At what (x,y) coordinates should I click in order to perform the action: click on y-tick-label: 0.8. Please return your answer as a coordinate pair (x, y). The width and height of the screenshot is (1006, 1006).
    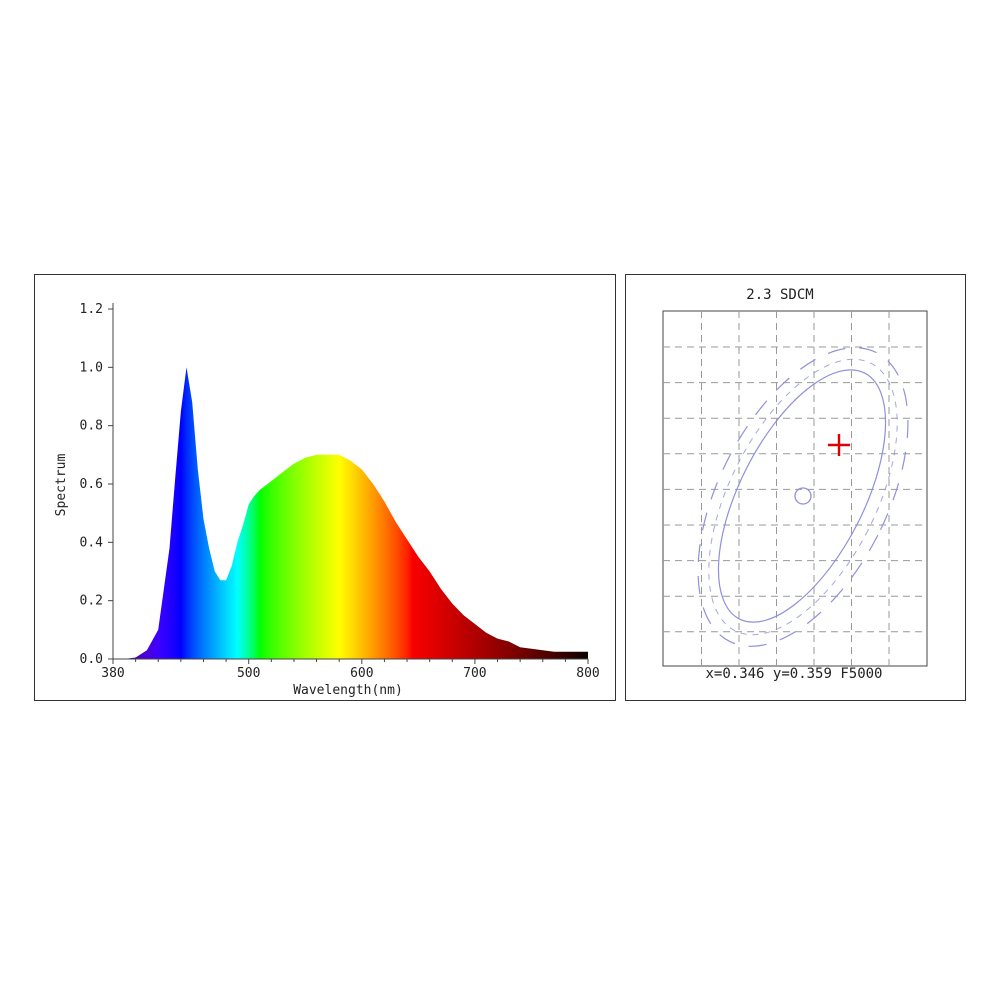
    Looking at the image, I should click on (91, 426).